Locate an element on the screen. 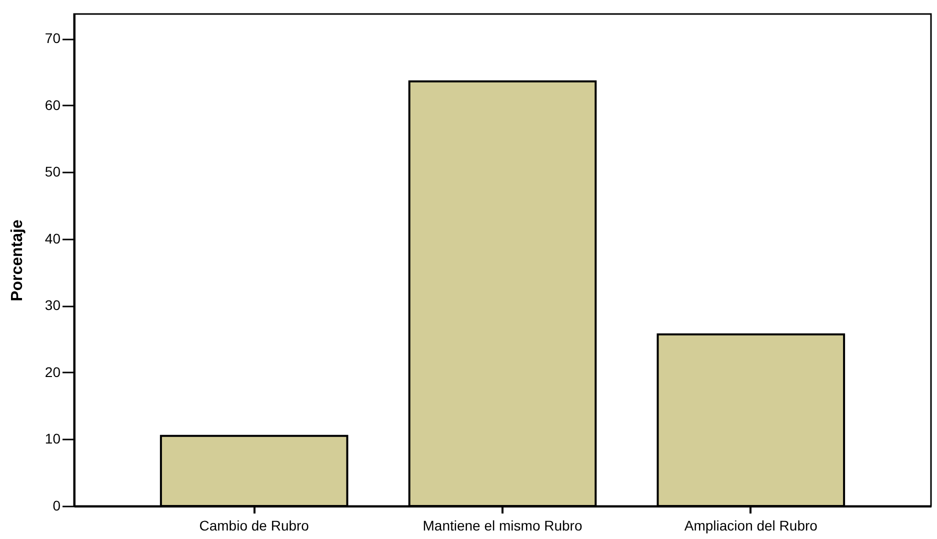 Image resolution: width=937 pixels, height=539 pixels. y-tick-label: 40 is located at coordinates (52, 238).